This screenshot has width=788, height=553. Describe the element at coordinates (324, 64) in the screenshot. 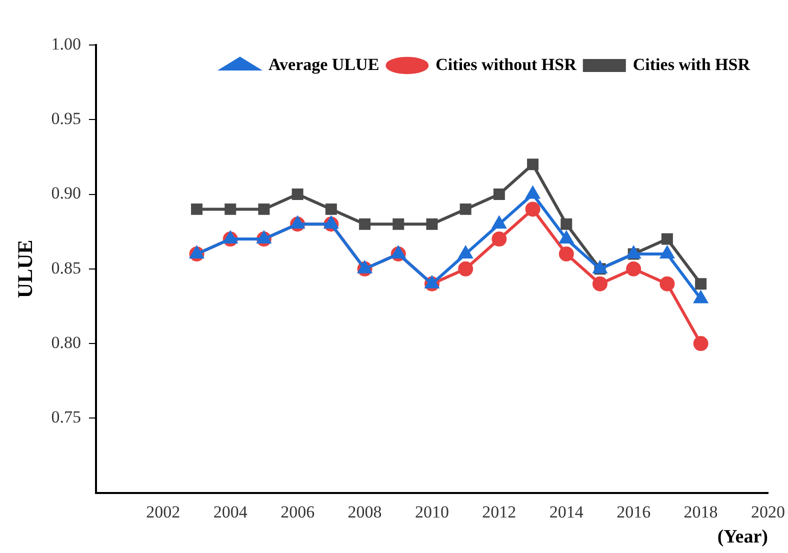

I see `legend-label: Average ULUE` at that location.